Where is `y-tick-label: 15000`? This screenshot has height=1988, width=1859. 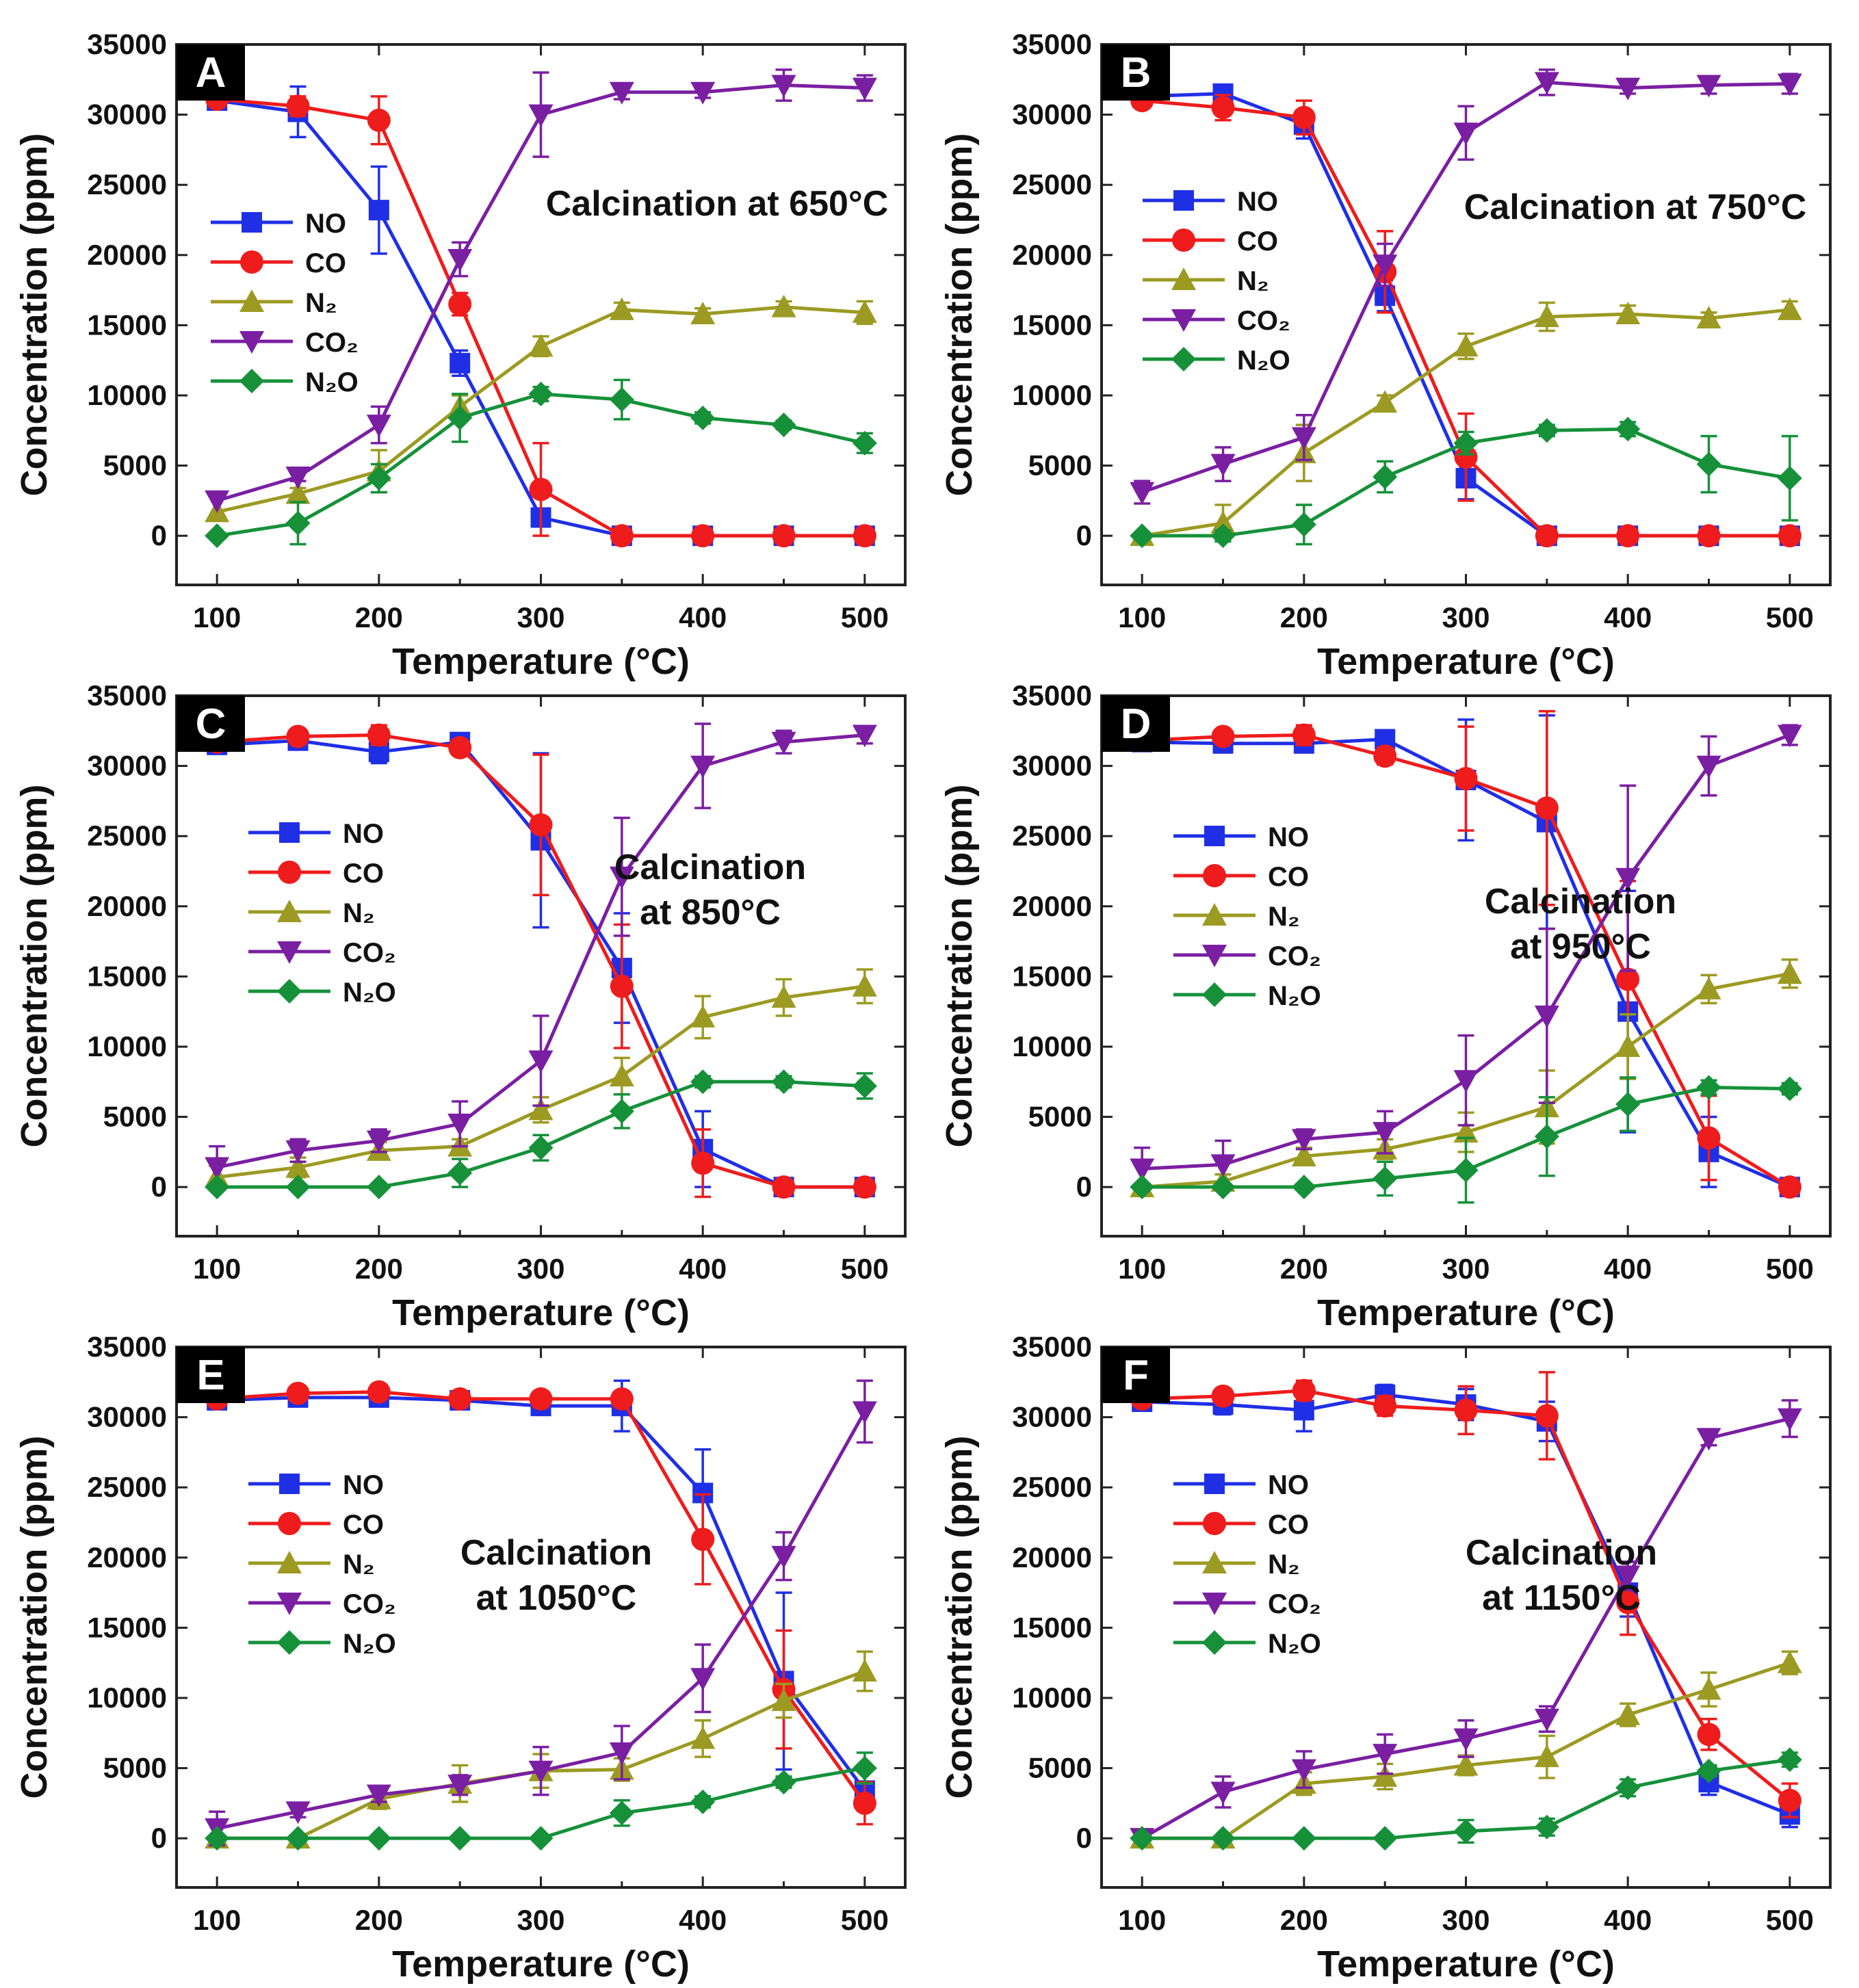 y-tick-label: 15000 is located at coordinates (1052, 976).